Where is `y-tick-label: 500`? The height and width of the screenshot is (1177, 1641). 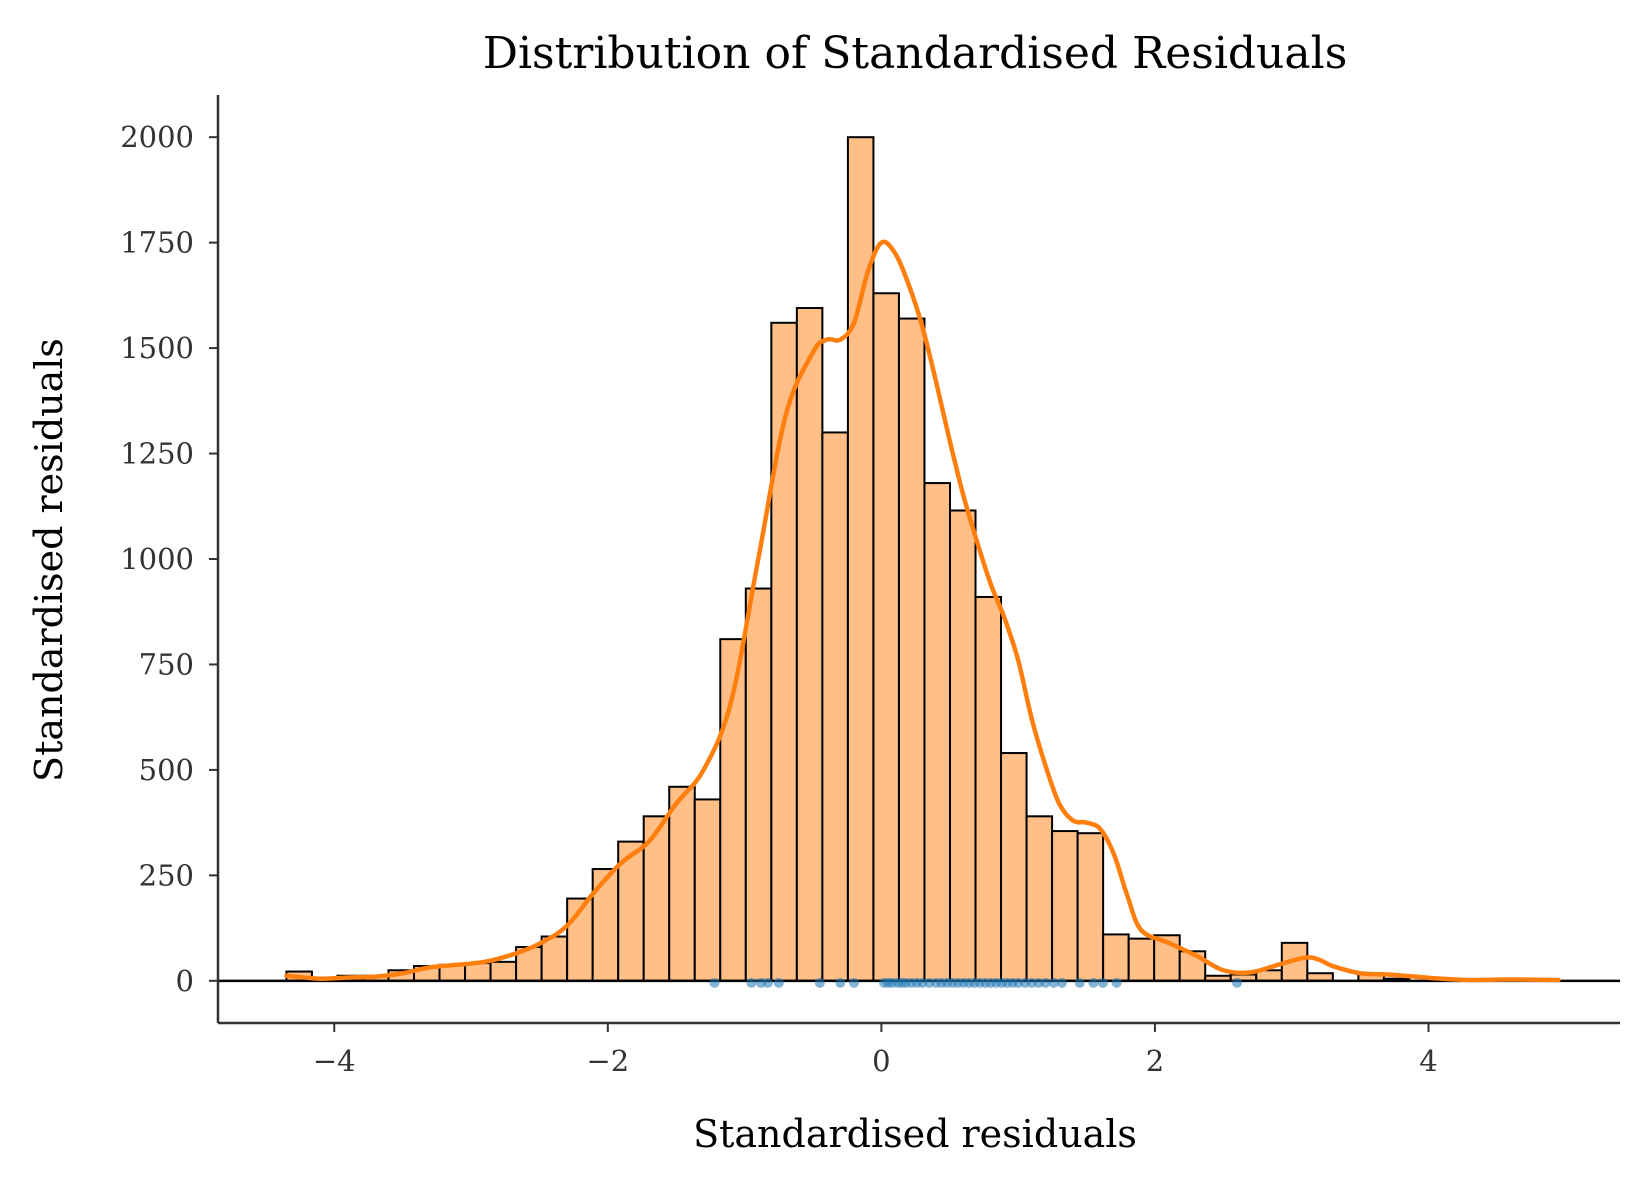 y-tick-label: 500 is located at coordinates (166, 770).